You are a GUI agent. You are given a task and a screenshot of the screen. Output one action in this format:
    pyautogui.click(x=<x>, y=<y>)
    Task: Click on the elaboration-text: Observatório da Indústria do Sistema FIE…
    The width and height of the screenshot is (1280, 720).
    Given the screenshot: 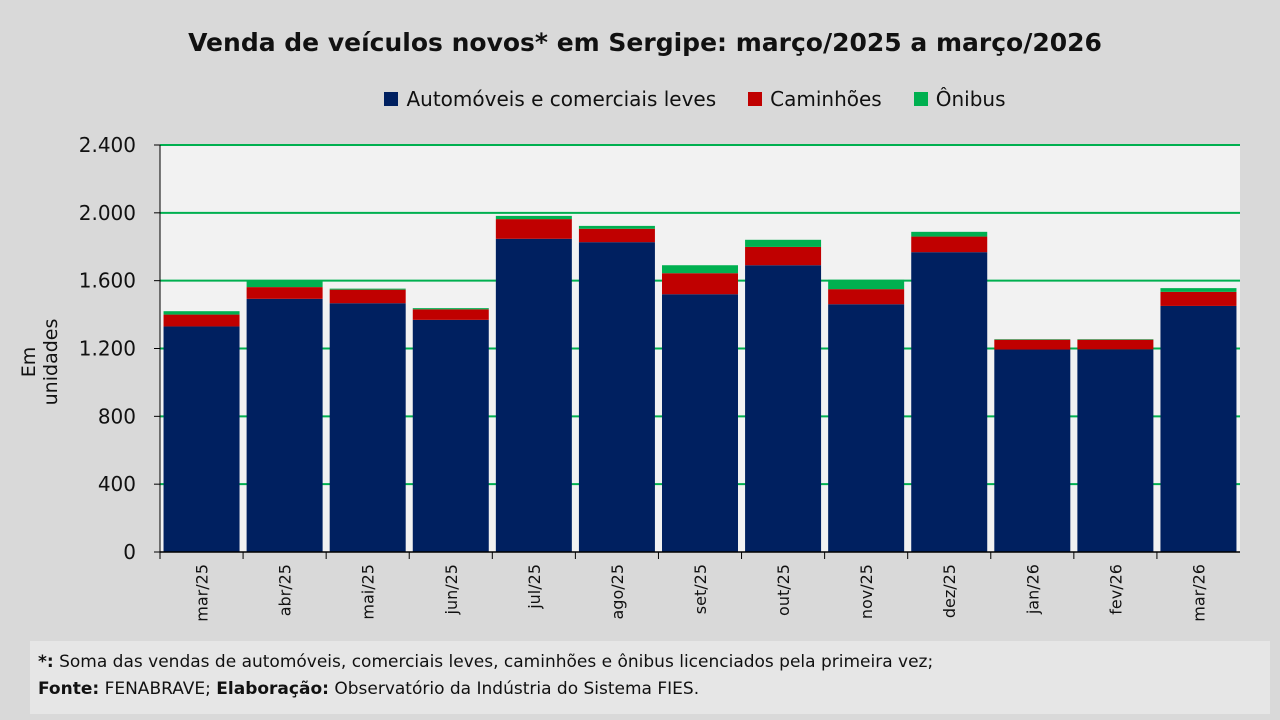 What is the action you would take?
    pyautogui.click(x=514, y=689)
    